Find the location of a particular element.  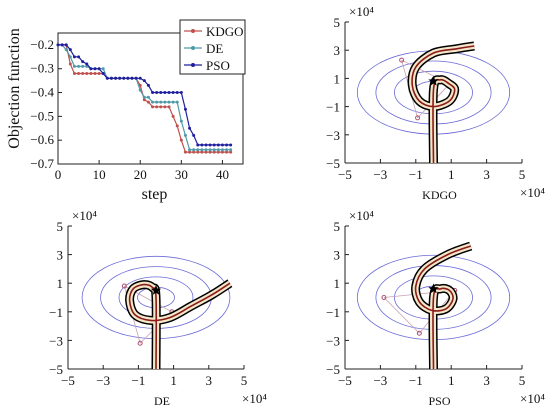

kdgo-y-exponent-label: ×10⁴ is located at coordinates (361, 11).